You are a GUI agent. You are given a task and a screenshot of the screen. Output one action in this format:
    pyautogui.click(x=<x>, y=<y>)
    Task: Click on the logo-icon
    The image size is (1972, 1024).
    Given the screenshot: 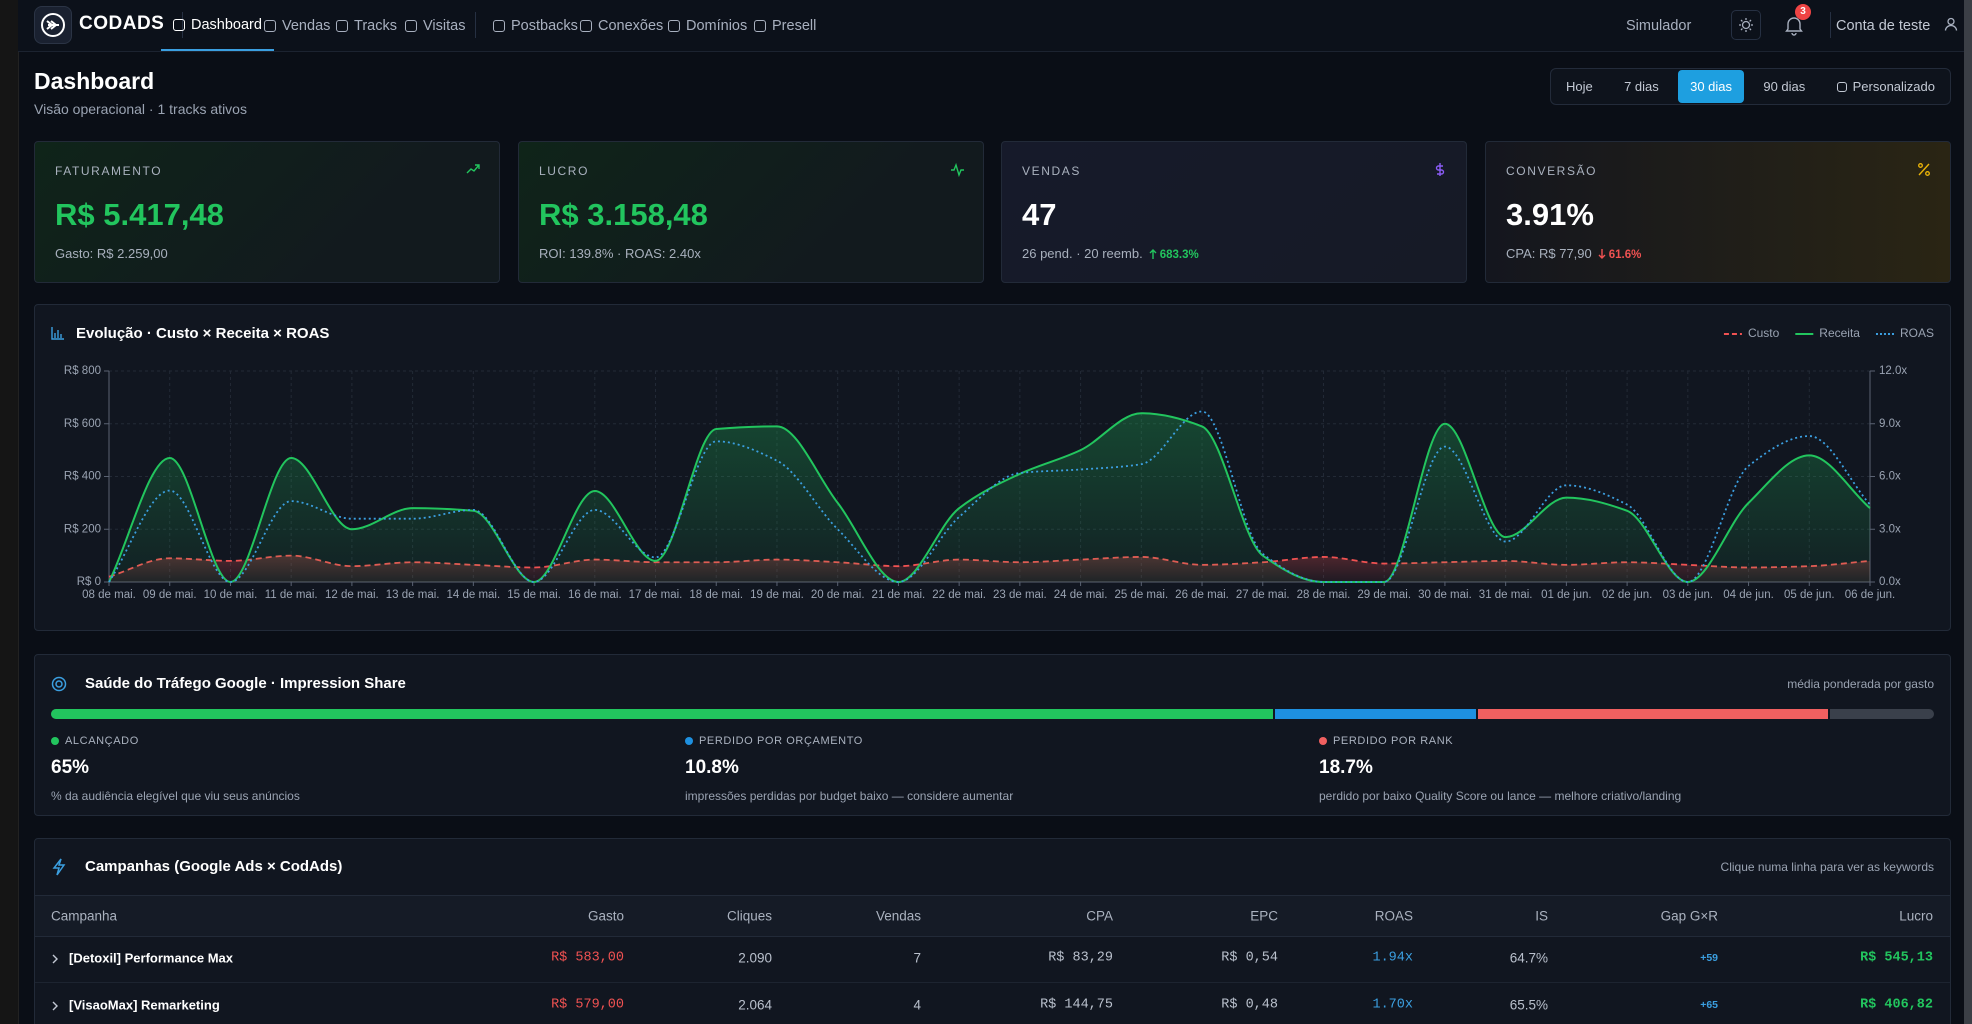 What is the action you would take?
    pyautogui.click(x=53, y=25)
    